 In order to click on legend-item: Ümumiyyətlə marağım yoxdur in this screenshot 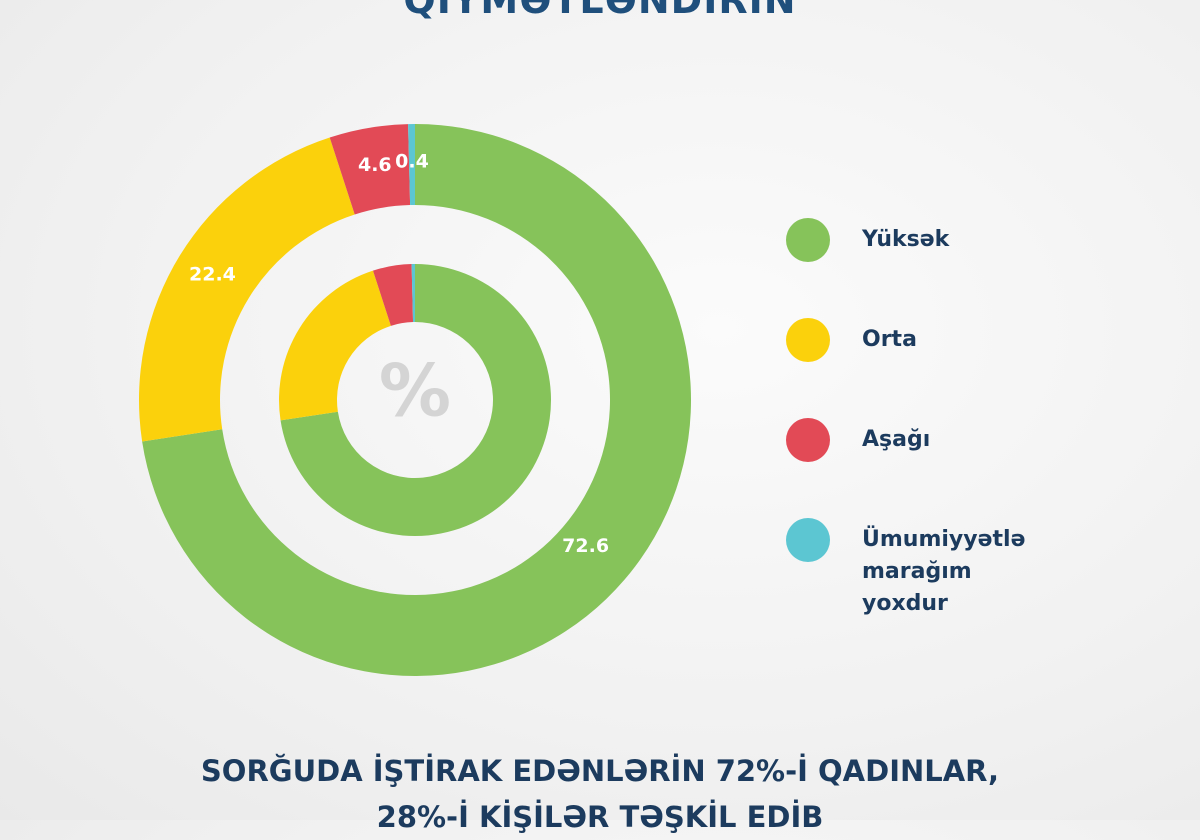, I will do `click(916, 568)`.